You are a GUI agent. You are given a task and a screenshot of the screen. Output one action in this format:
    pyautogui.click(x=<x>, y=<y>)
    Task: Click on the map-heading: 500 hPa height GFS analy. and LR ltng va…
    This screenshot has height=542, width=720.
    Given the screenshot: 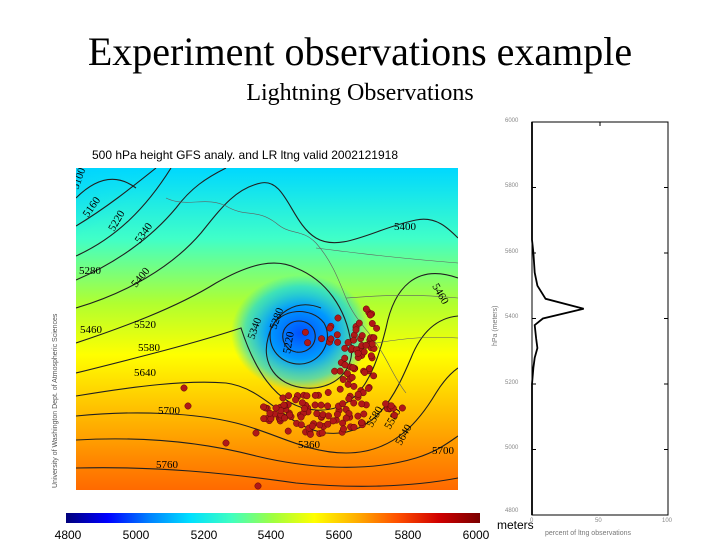 What is the action you would take?
    pyautogui.click(x=245, y=155)
    